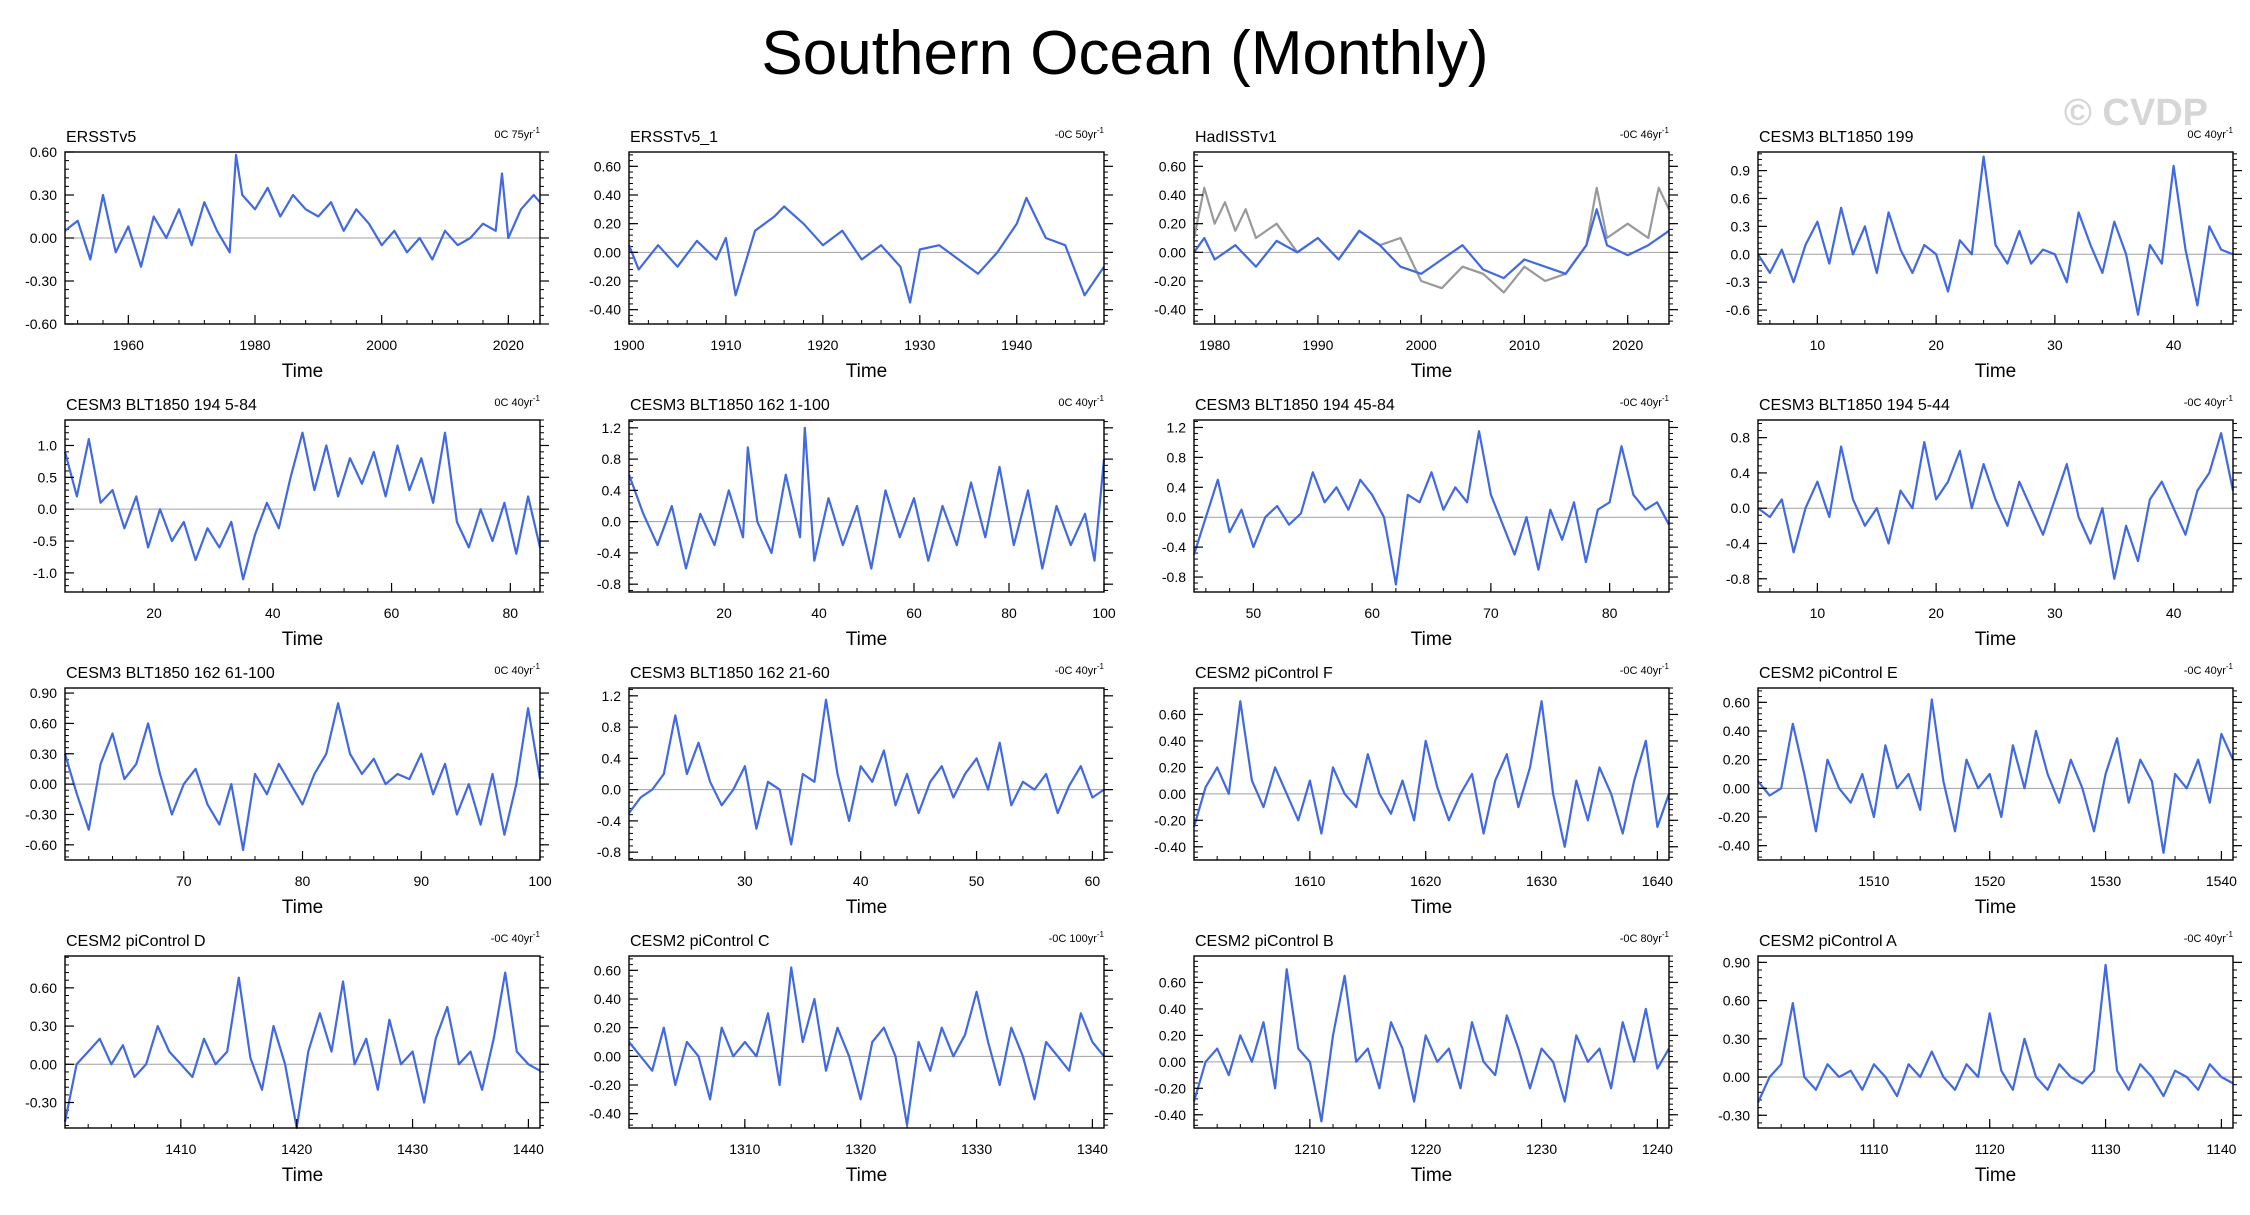 This screenshot has width=2250, height=1215. Describe the element at coordinates (730, 673) in the screenshot. I see `chart-title: CESM3 BLT1850 162 21-60` at that location.